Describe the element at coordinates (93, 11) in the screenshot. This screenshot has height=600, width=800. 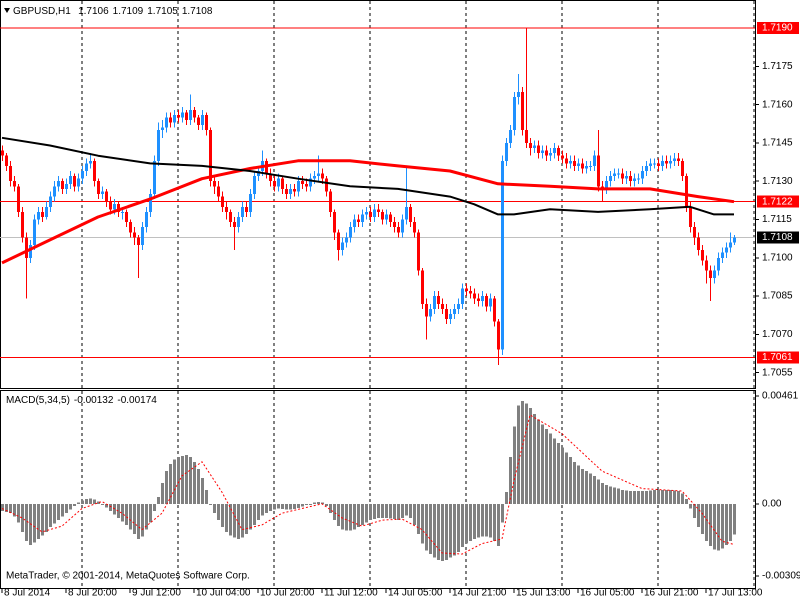
I see `ohlc-open: 1.7106` at that location.